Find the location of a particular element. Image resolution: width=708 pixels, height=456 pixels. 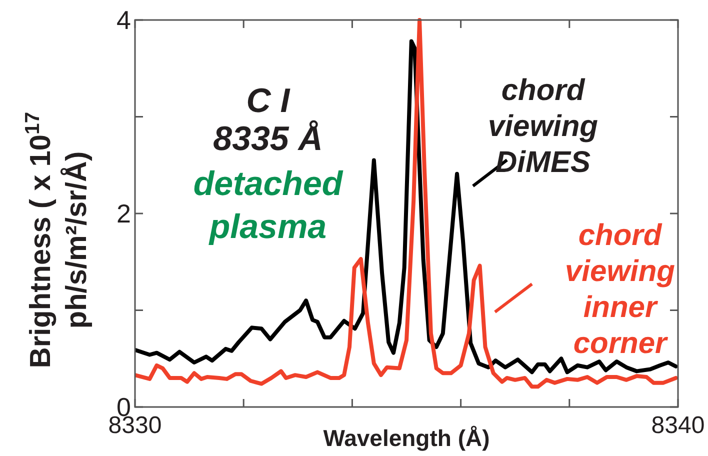

annotation: C I is located at coordinates (269, 101).